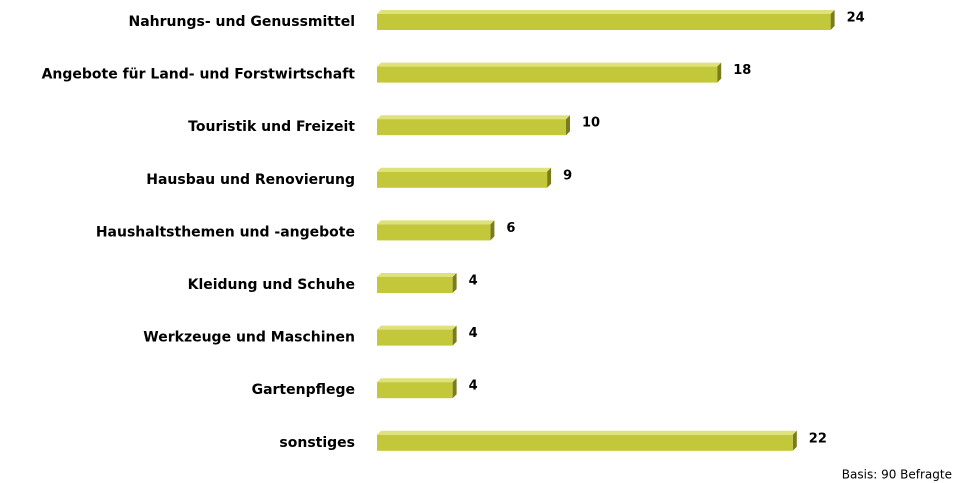 The height and width of the screenshot is (483, 957). Describe the element at coordinates (225, 232) in the screenshot. I see `category-label: Haushaltsthemen und -angebote` at that location.